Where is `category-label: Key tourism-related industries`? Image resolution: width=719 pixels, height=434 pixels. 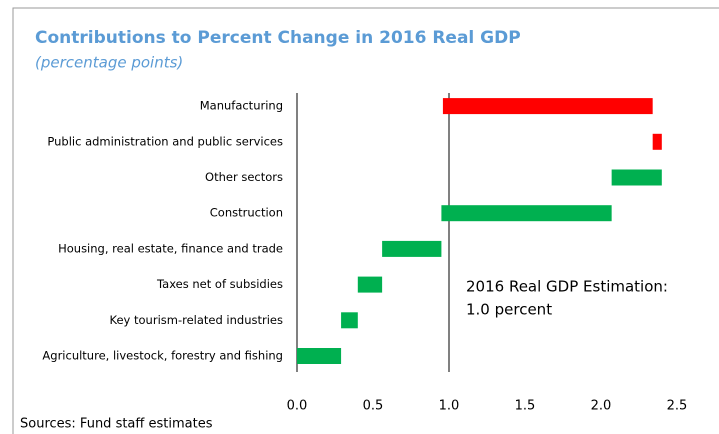 category-label: Key tourism-related industries is located at coordinates (197, 320).